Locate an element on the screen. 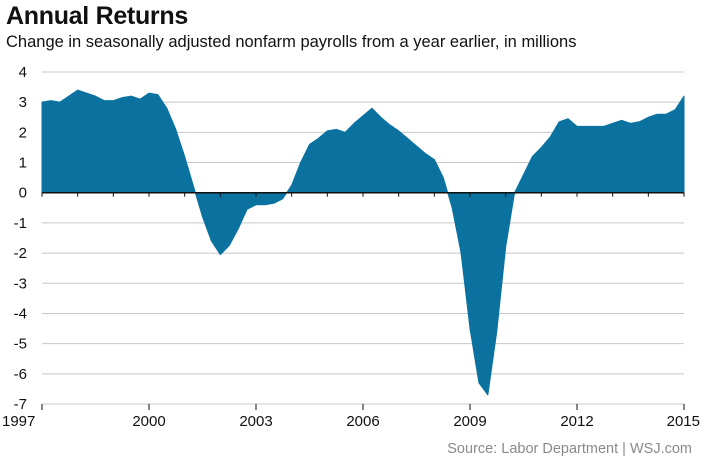  y-tick-label: -2 is located at coordinates (20, 253).